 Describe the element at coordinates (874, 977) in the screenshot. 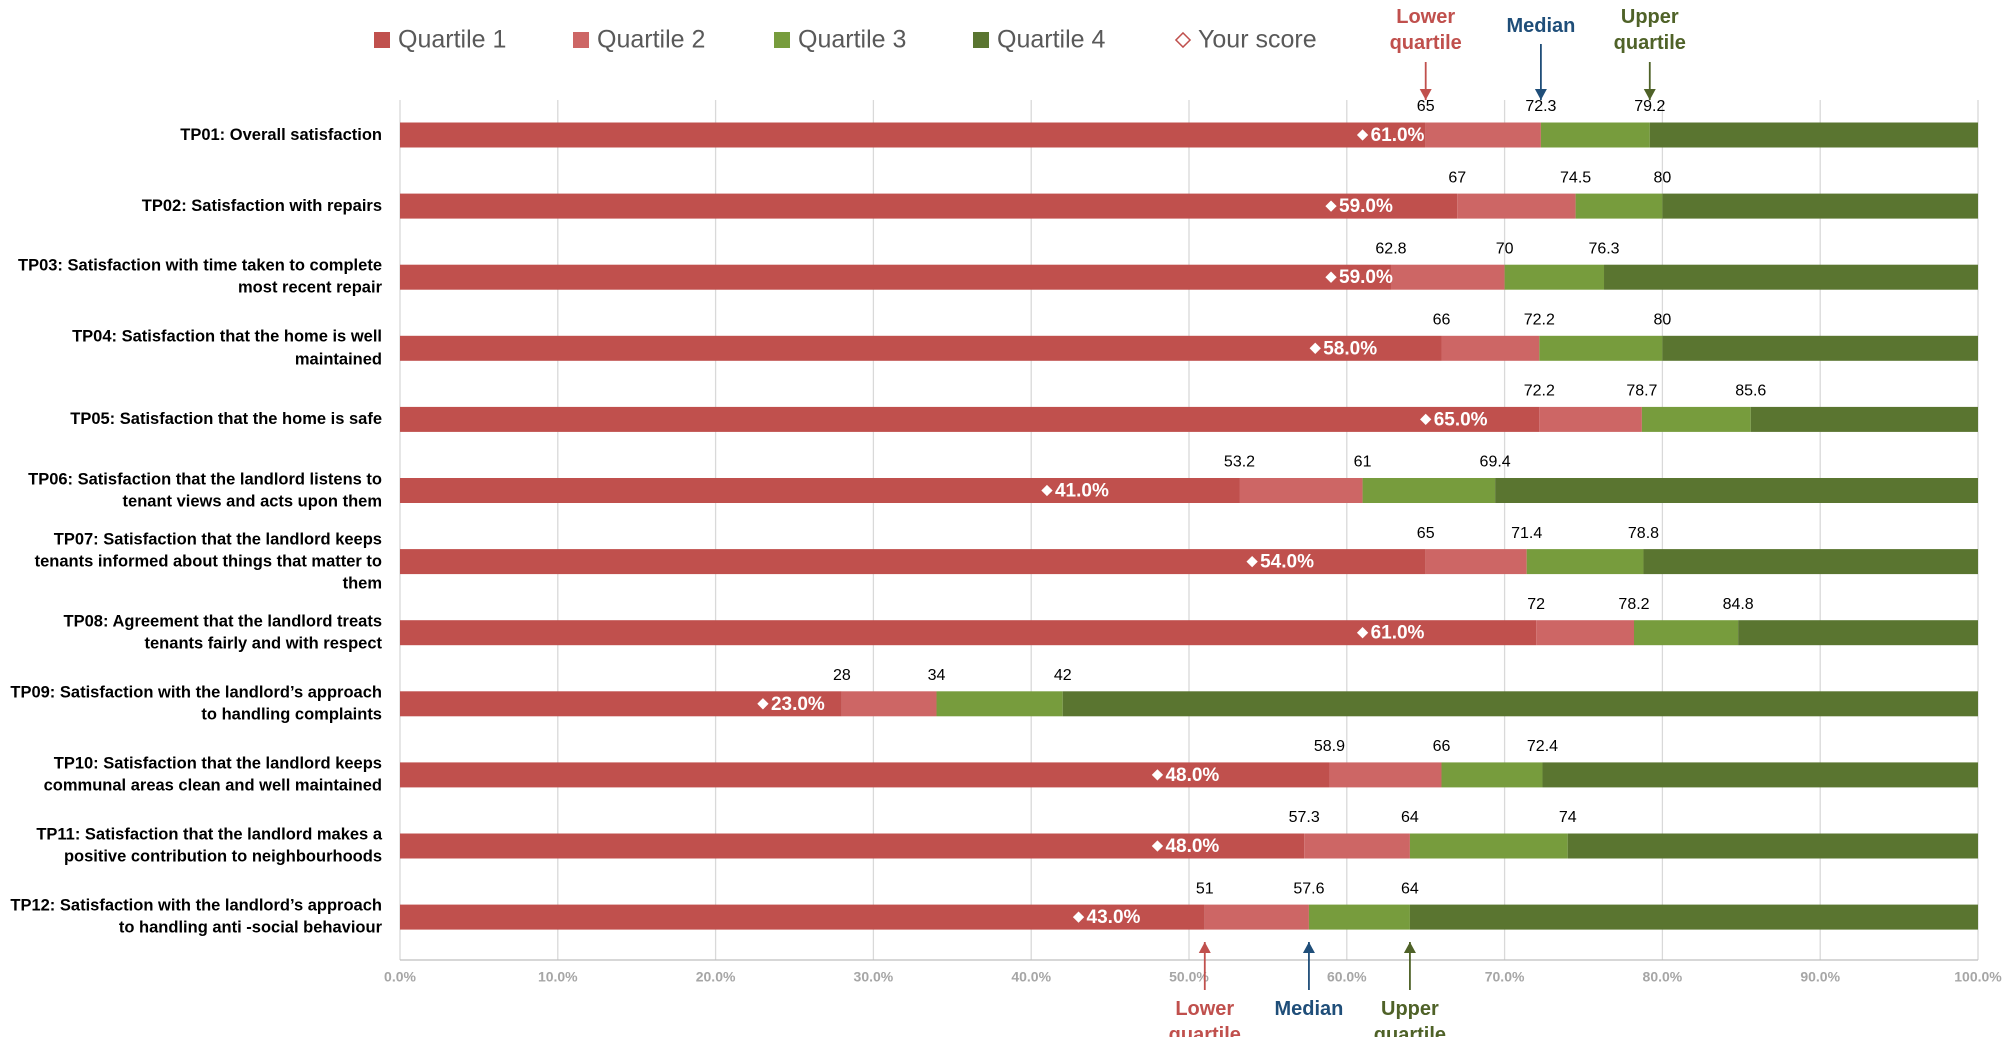

I see `x-tick-label: 30.0%` at that location.